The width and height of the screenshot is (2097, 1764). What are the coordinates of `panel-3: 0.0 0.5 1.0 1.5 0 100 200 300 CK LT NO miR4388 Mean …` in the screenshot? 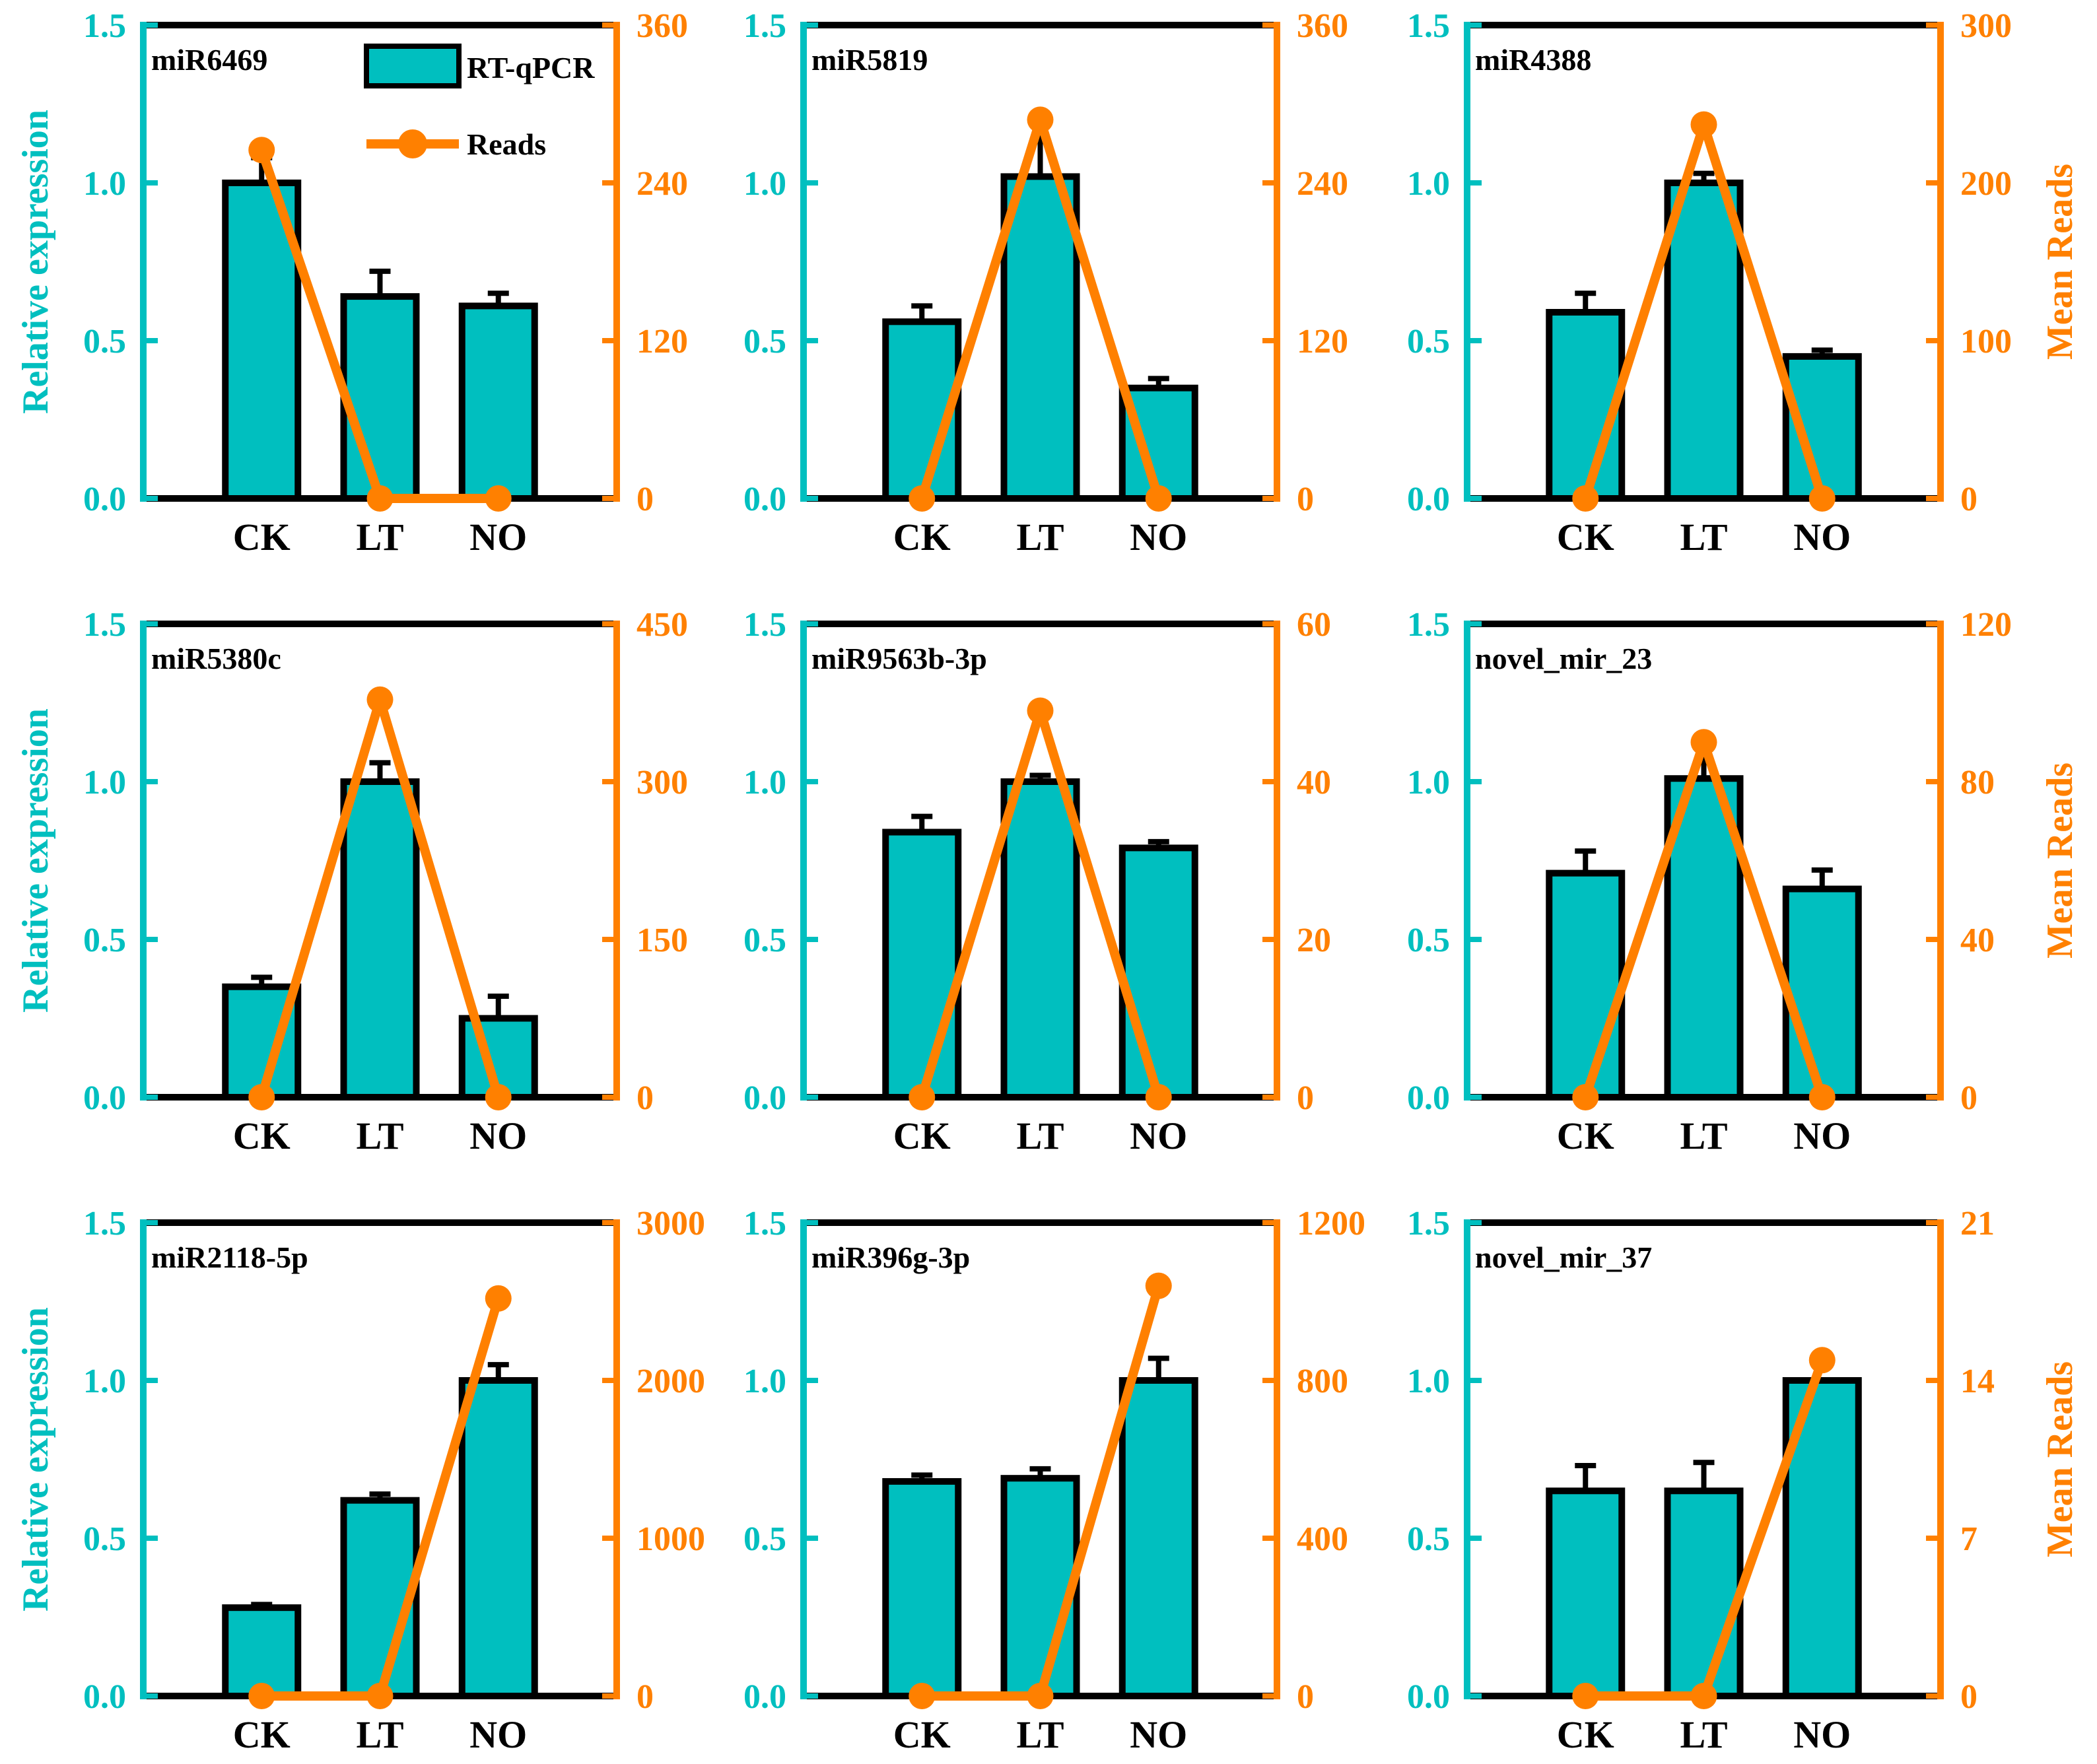 It's located at (1743, 283).